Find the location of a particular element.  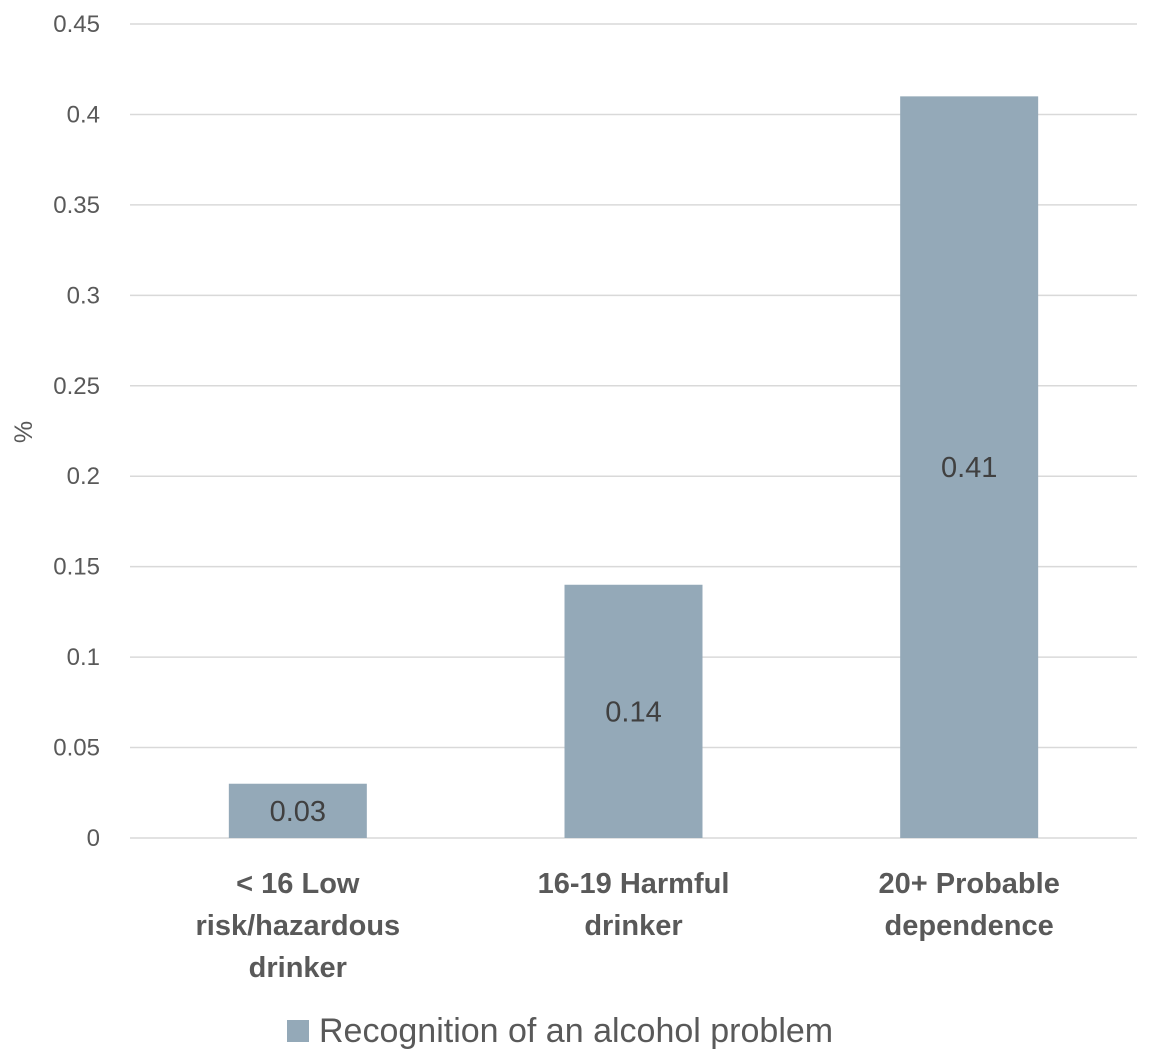

y-tick-label: 0.15 is located at coordinates (76, 567).